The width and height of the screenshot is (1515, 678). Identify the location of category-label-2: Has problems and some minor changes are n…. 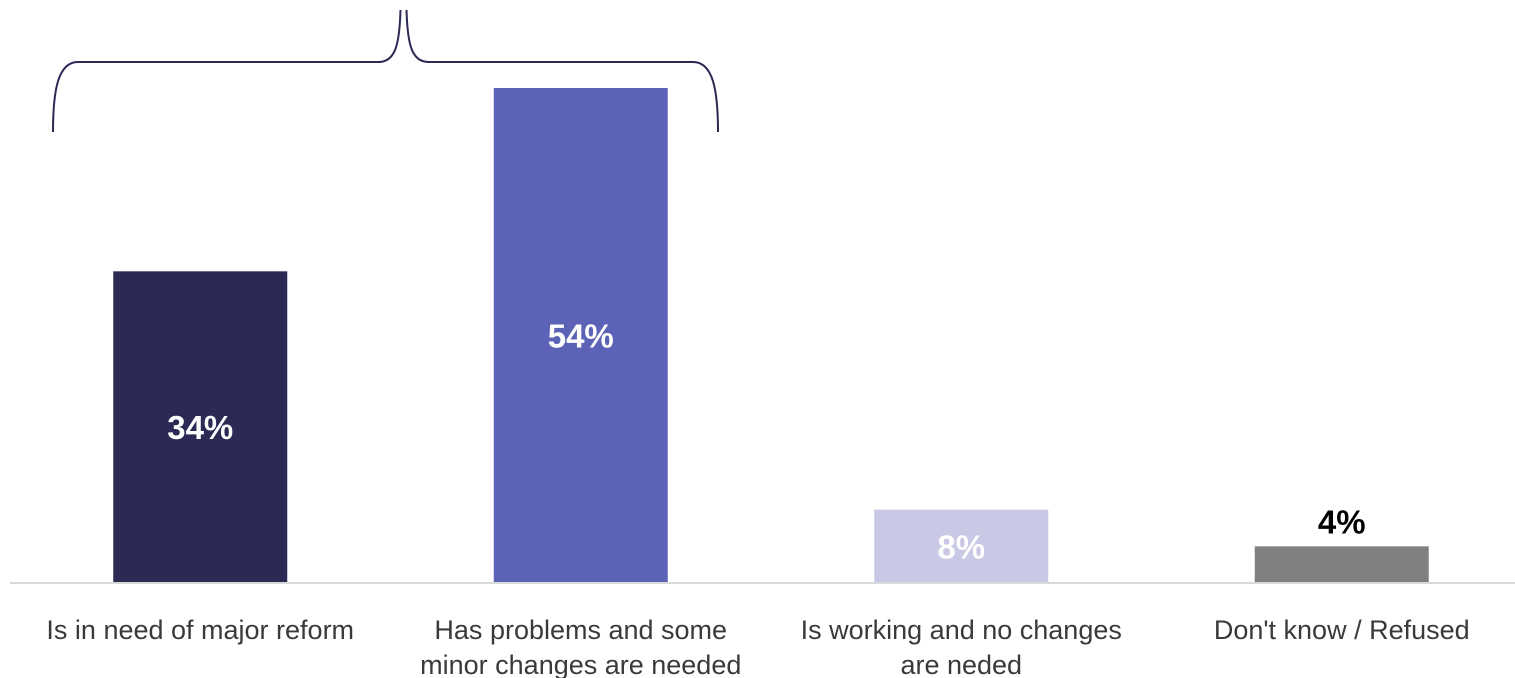
(580, 646).